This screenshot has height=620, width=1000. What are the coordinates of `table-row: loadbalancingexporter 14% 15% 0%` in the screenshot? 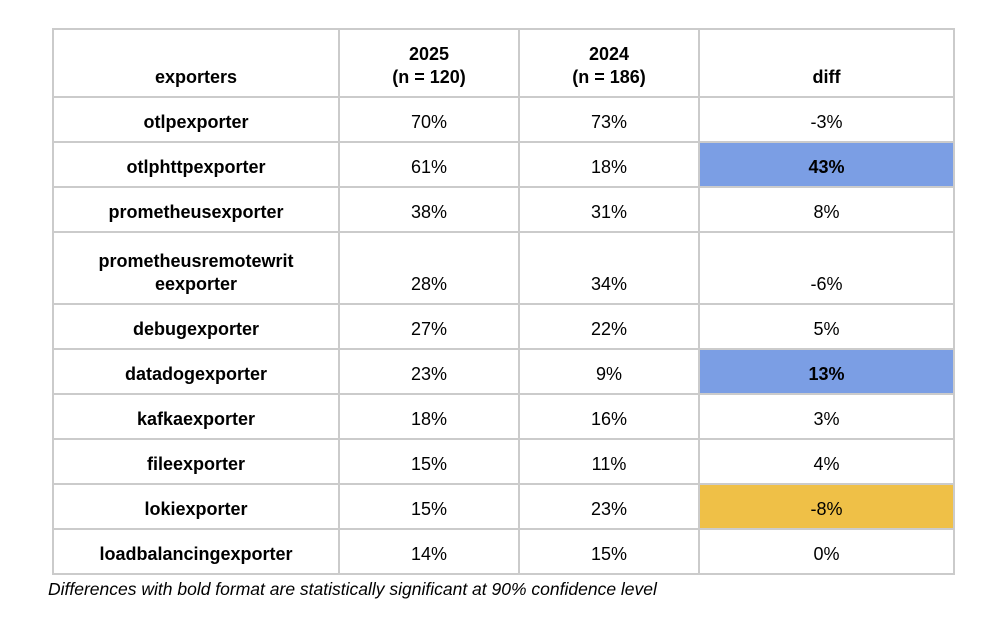 It's located at (503, 551).